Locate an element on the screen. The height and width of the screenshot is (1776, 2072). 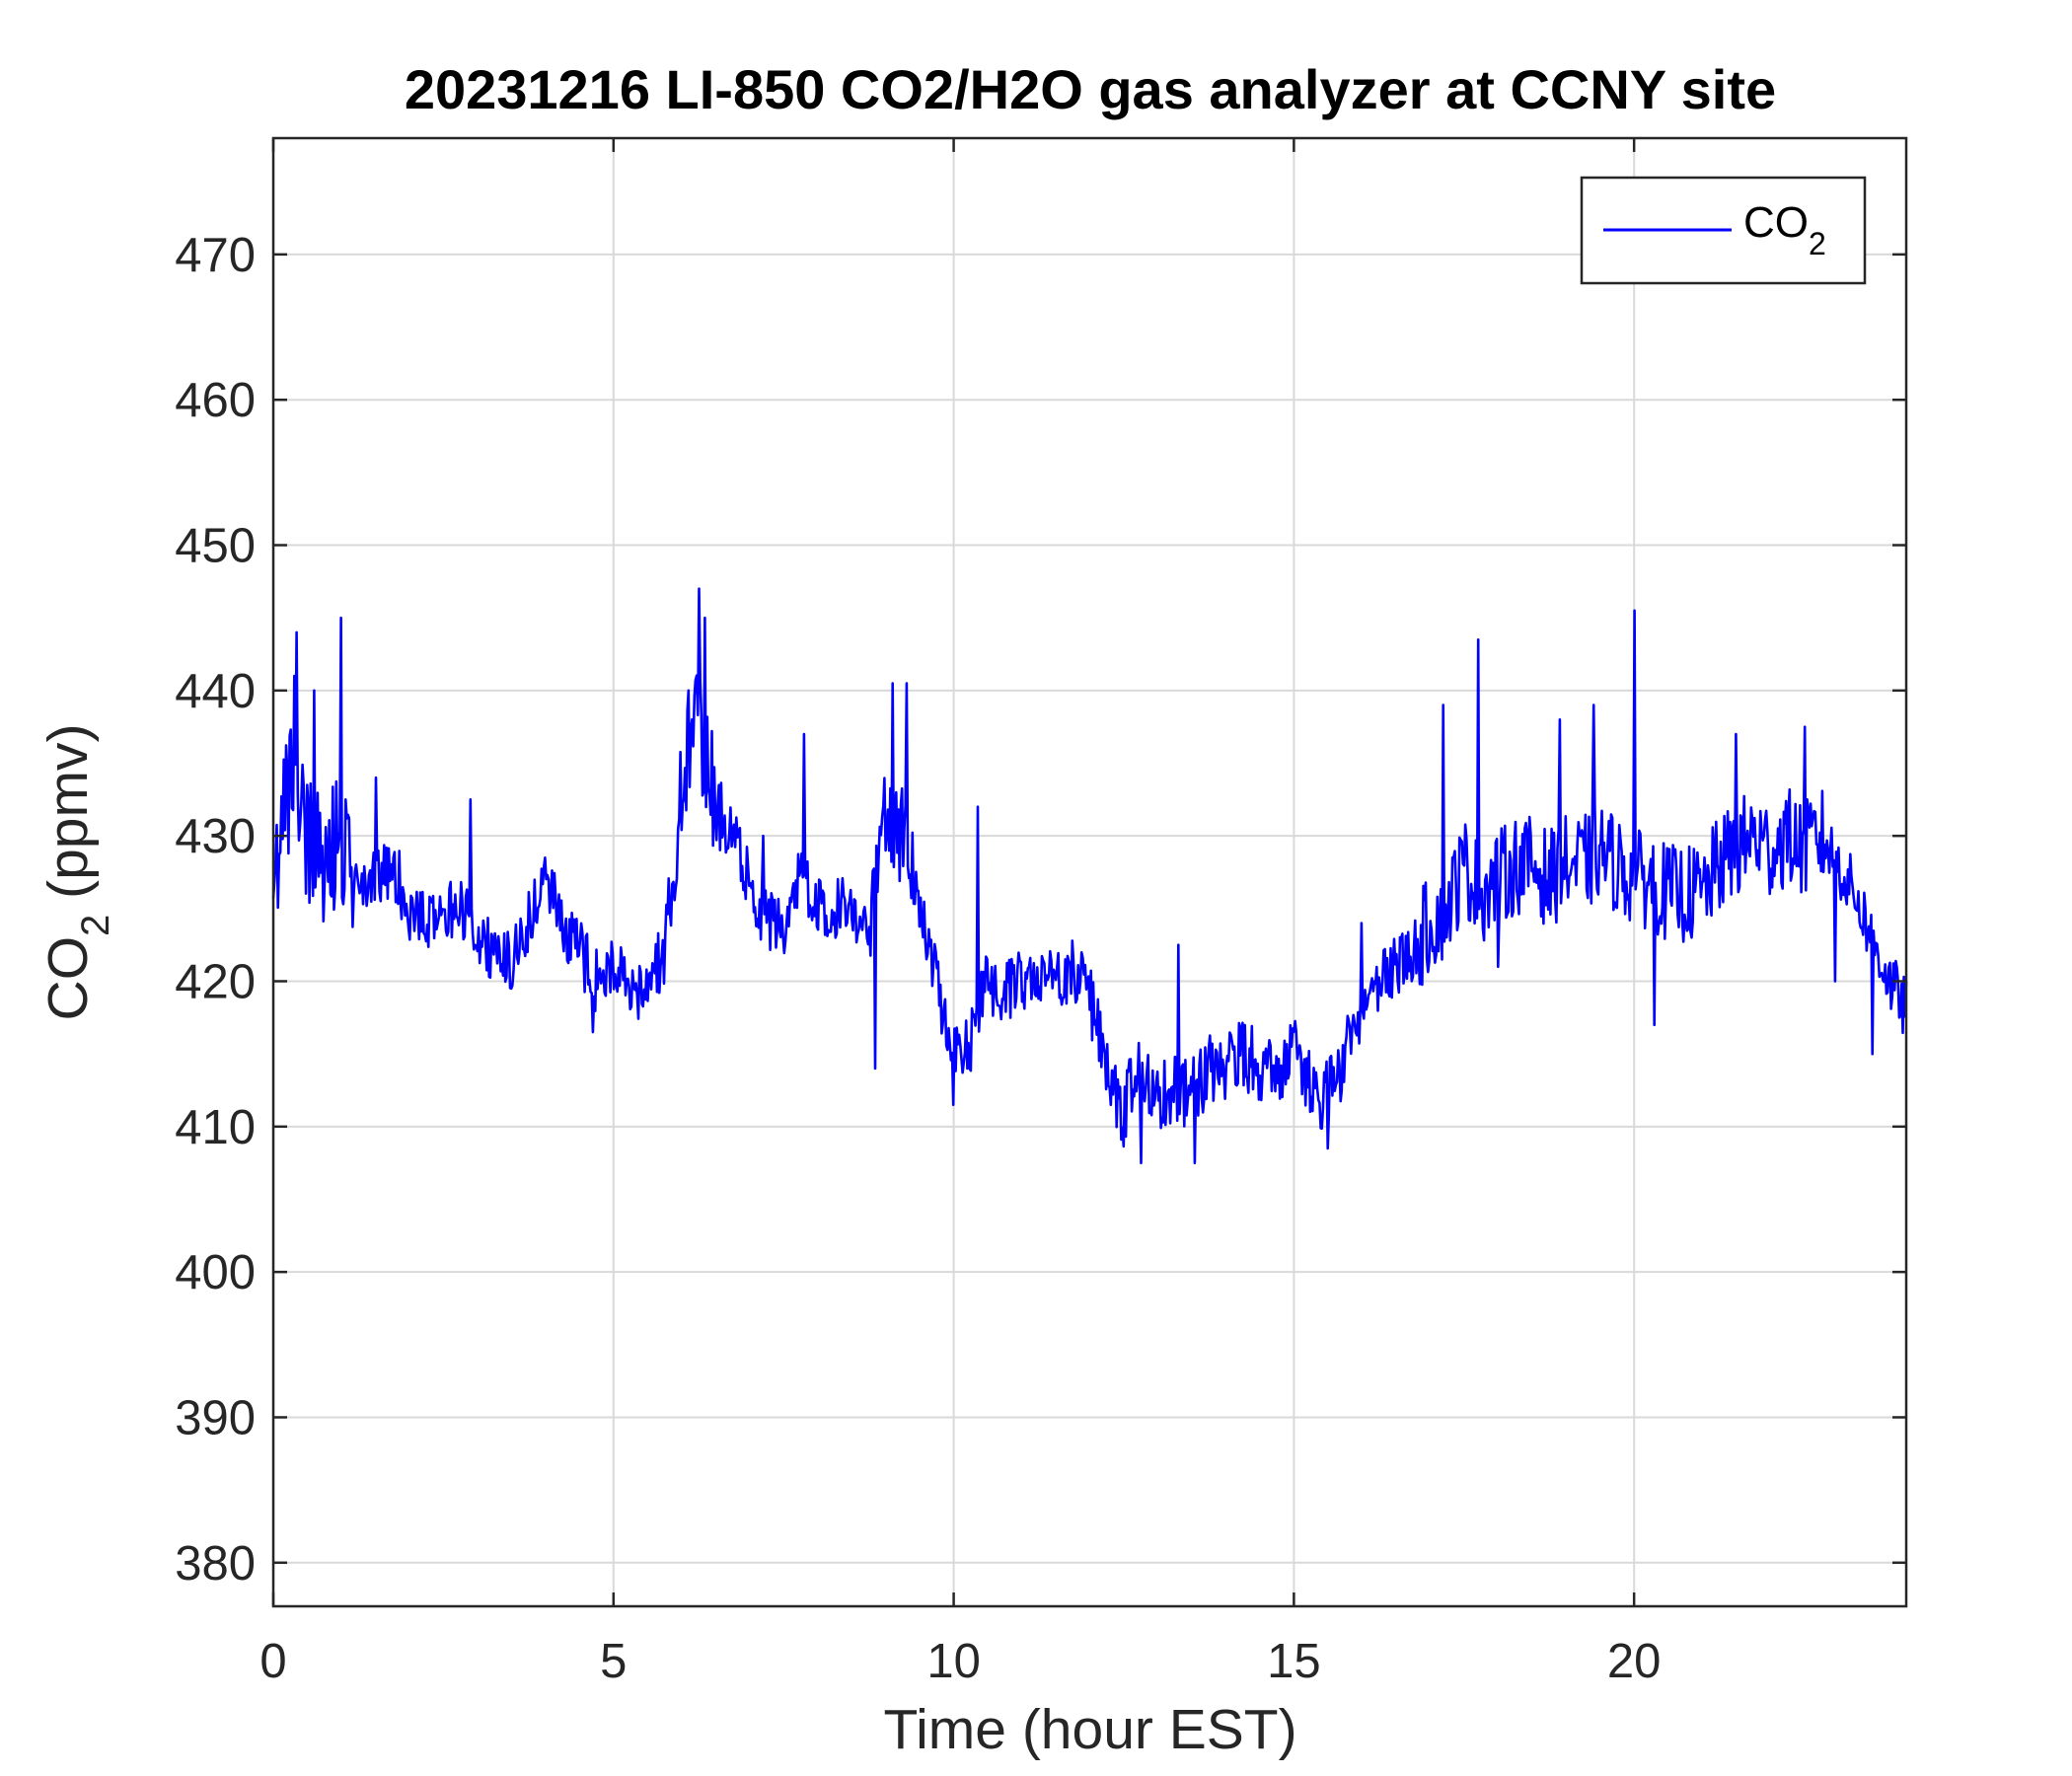
y-axis-label-base: CO is located at coordinates (68, 979).